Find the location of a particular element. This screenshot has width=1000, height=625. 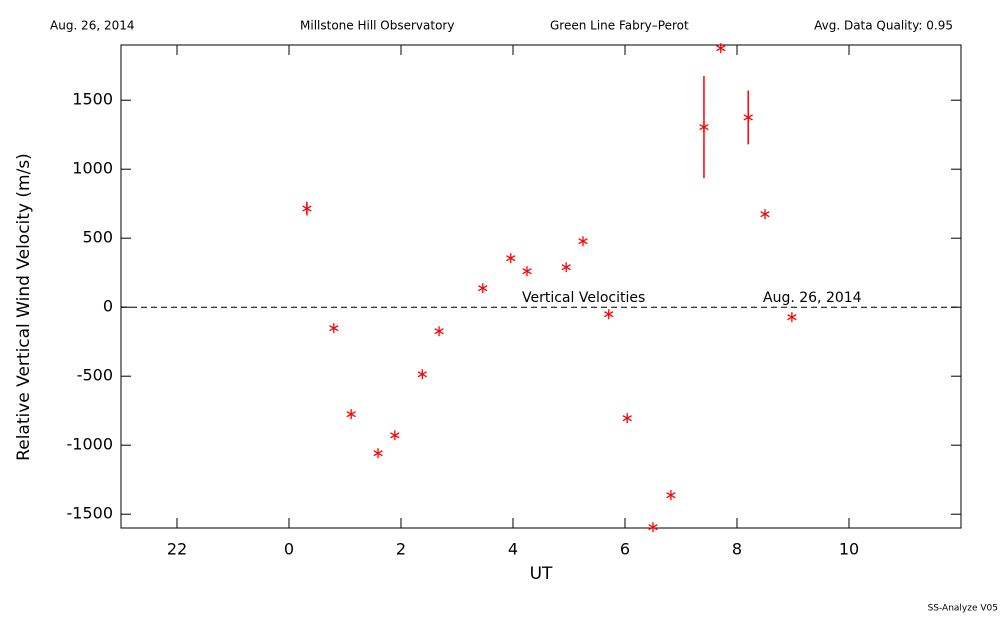

y-tick-label: -1500 is located at coordinates (90, 513).